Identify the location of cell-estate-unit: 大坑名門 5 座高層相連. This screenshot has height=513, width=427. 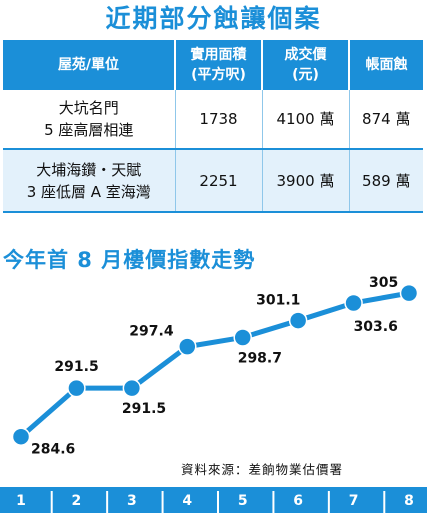
(89, 120).